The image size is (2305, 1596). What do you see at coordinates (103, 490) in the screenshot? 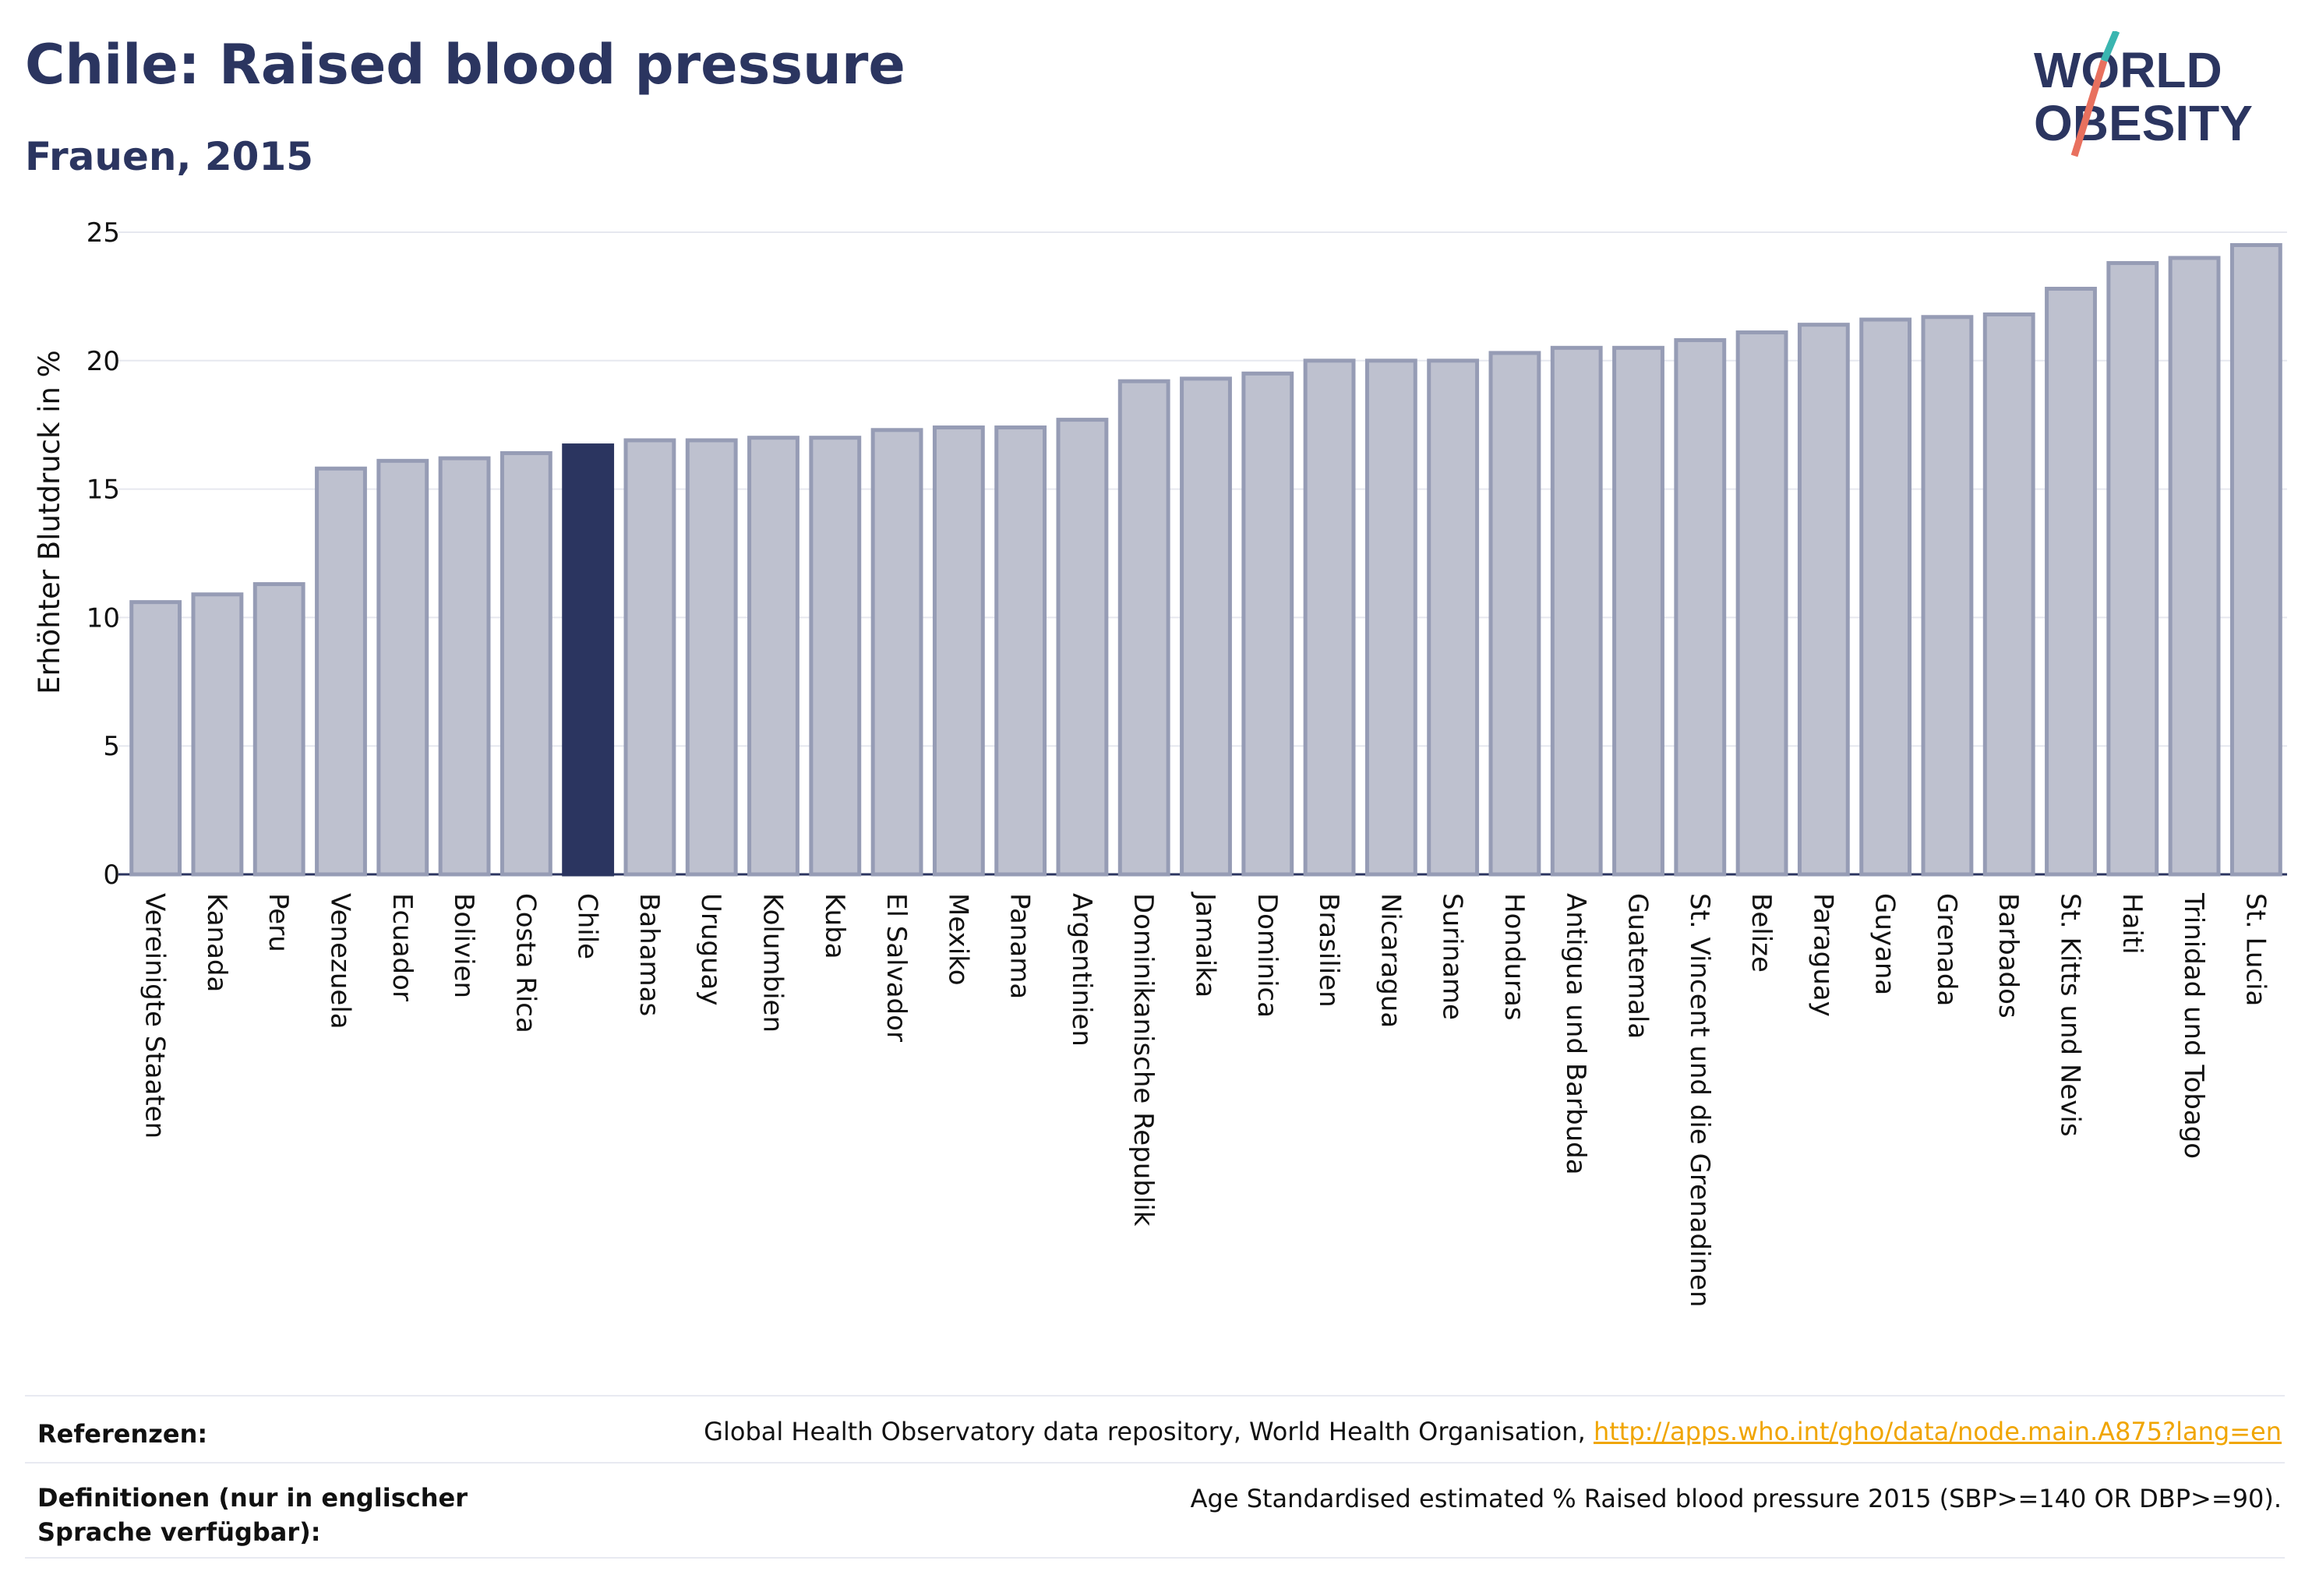
I see `y-tick-label: 15` at bounding box center [103, 490].